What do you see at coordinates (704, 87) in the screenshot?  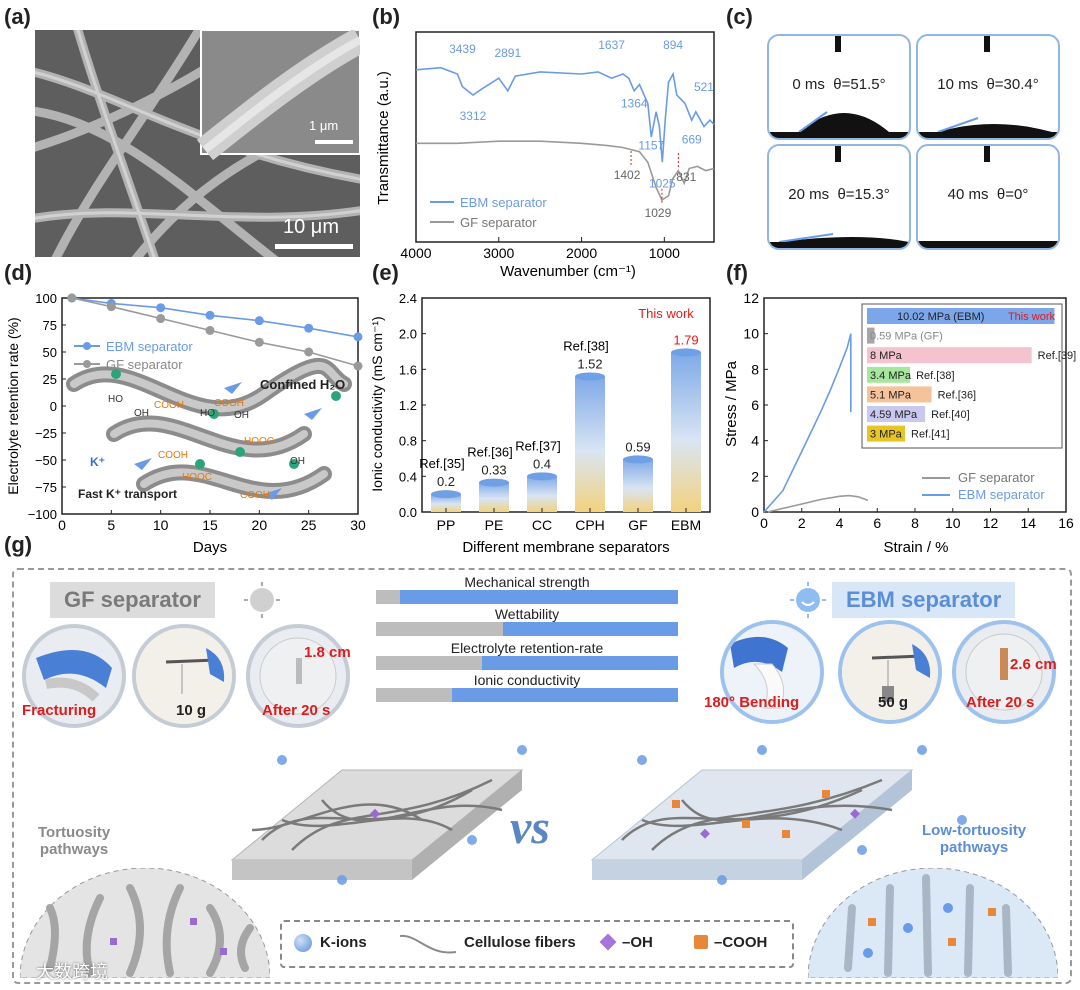 I see `ftir-peak-ebm: 521` at bounding box center [704, 87].